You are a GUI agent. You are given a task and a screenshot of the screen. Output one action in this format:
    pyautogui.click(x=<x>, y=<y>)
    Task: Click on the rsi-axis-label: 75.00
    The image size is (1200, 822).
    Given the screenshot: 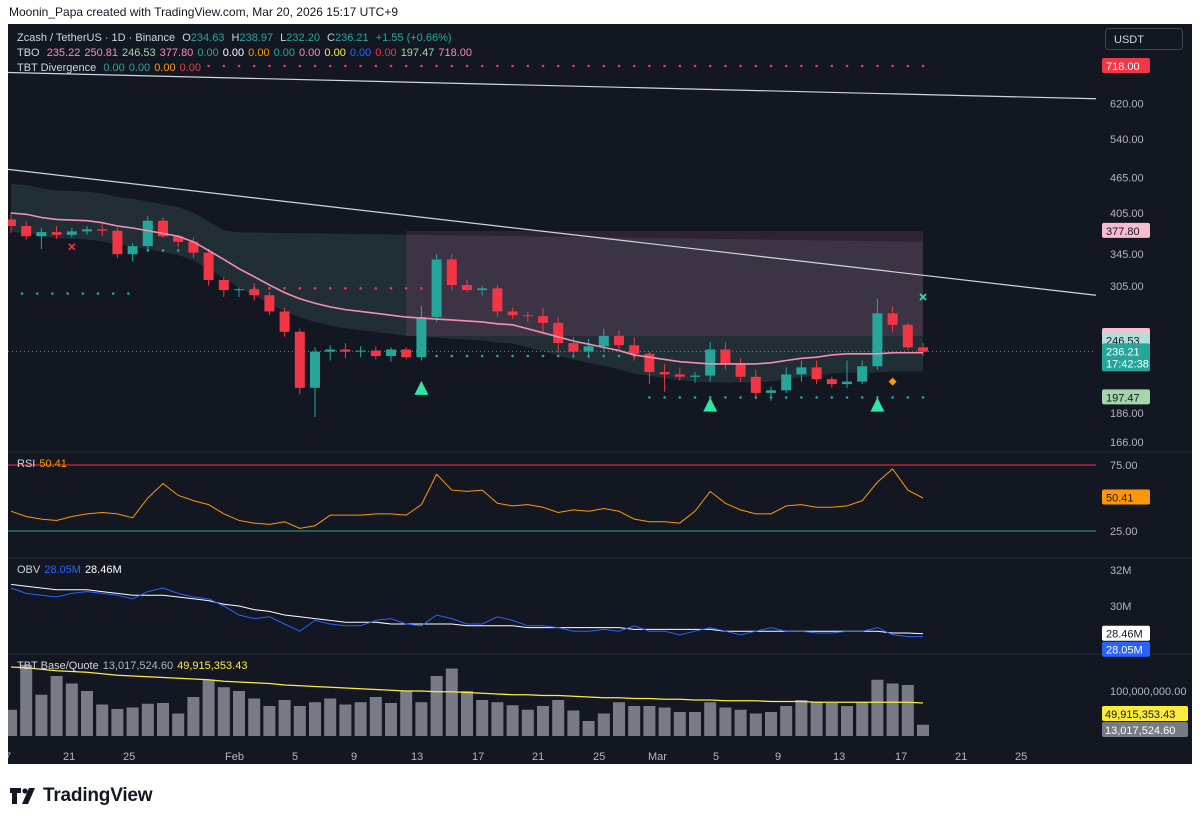 What is the action you would take?
    pyautogui.click(x=1124, y=466)
    